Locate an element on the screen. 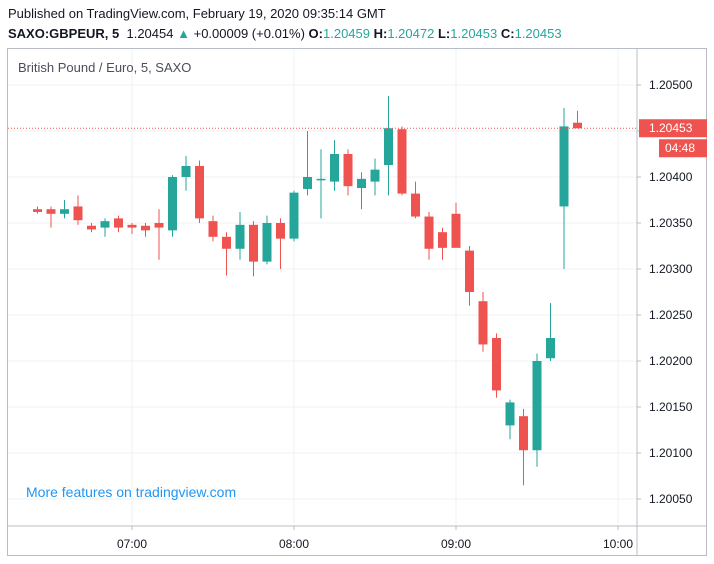 The width and height of the screenshot is (714, 564). last-price-badge is located at coordinates (673, 128).